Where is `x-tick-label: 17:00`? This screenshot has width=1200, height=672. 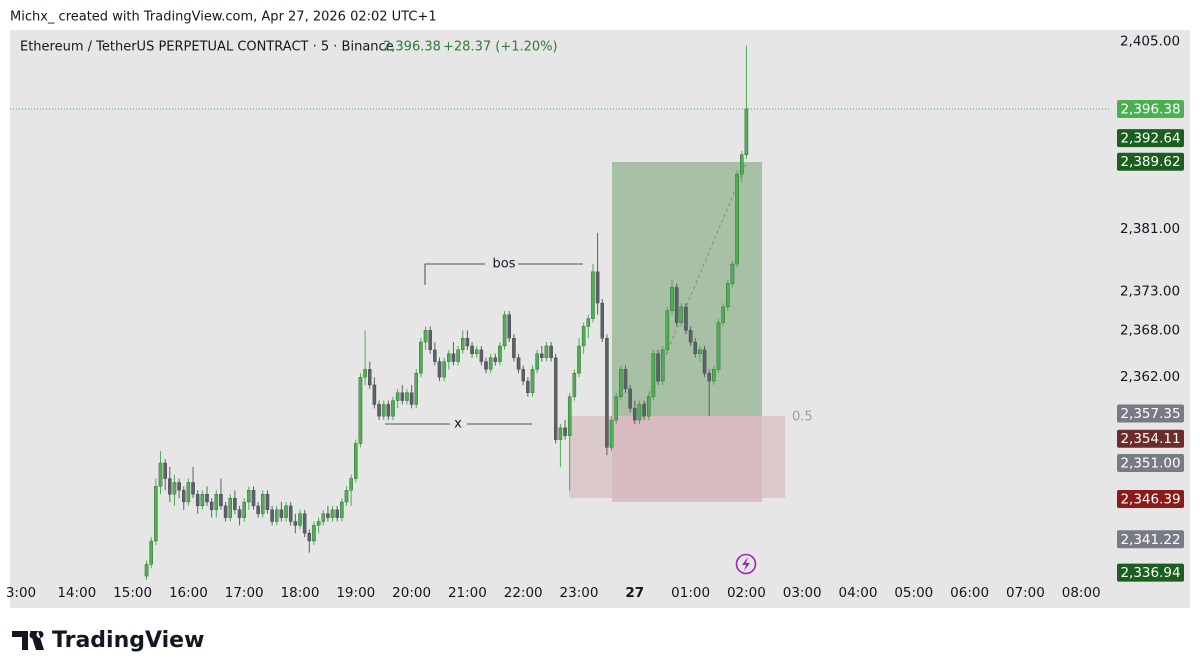 x-tick-label: 17:00 is located at coordinates (244, 593).